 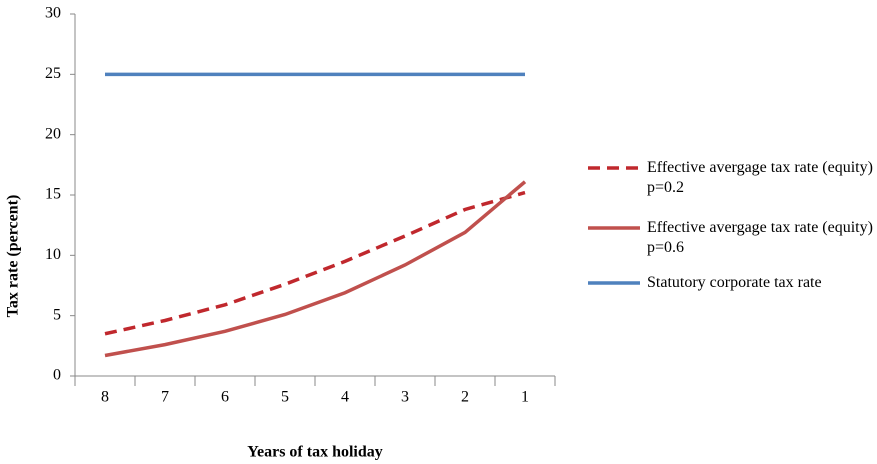 I want to click on x-tick-label: 6, so click(x=225, y=397).